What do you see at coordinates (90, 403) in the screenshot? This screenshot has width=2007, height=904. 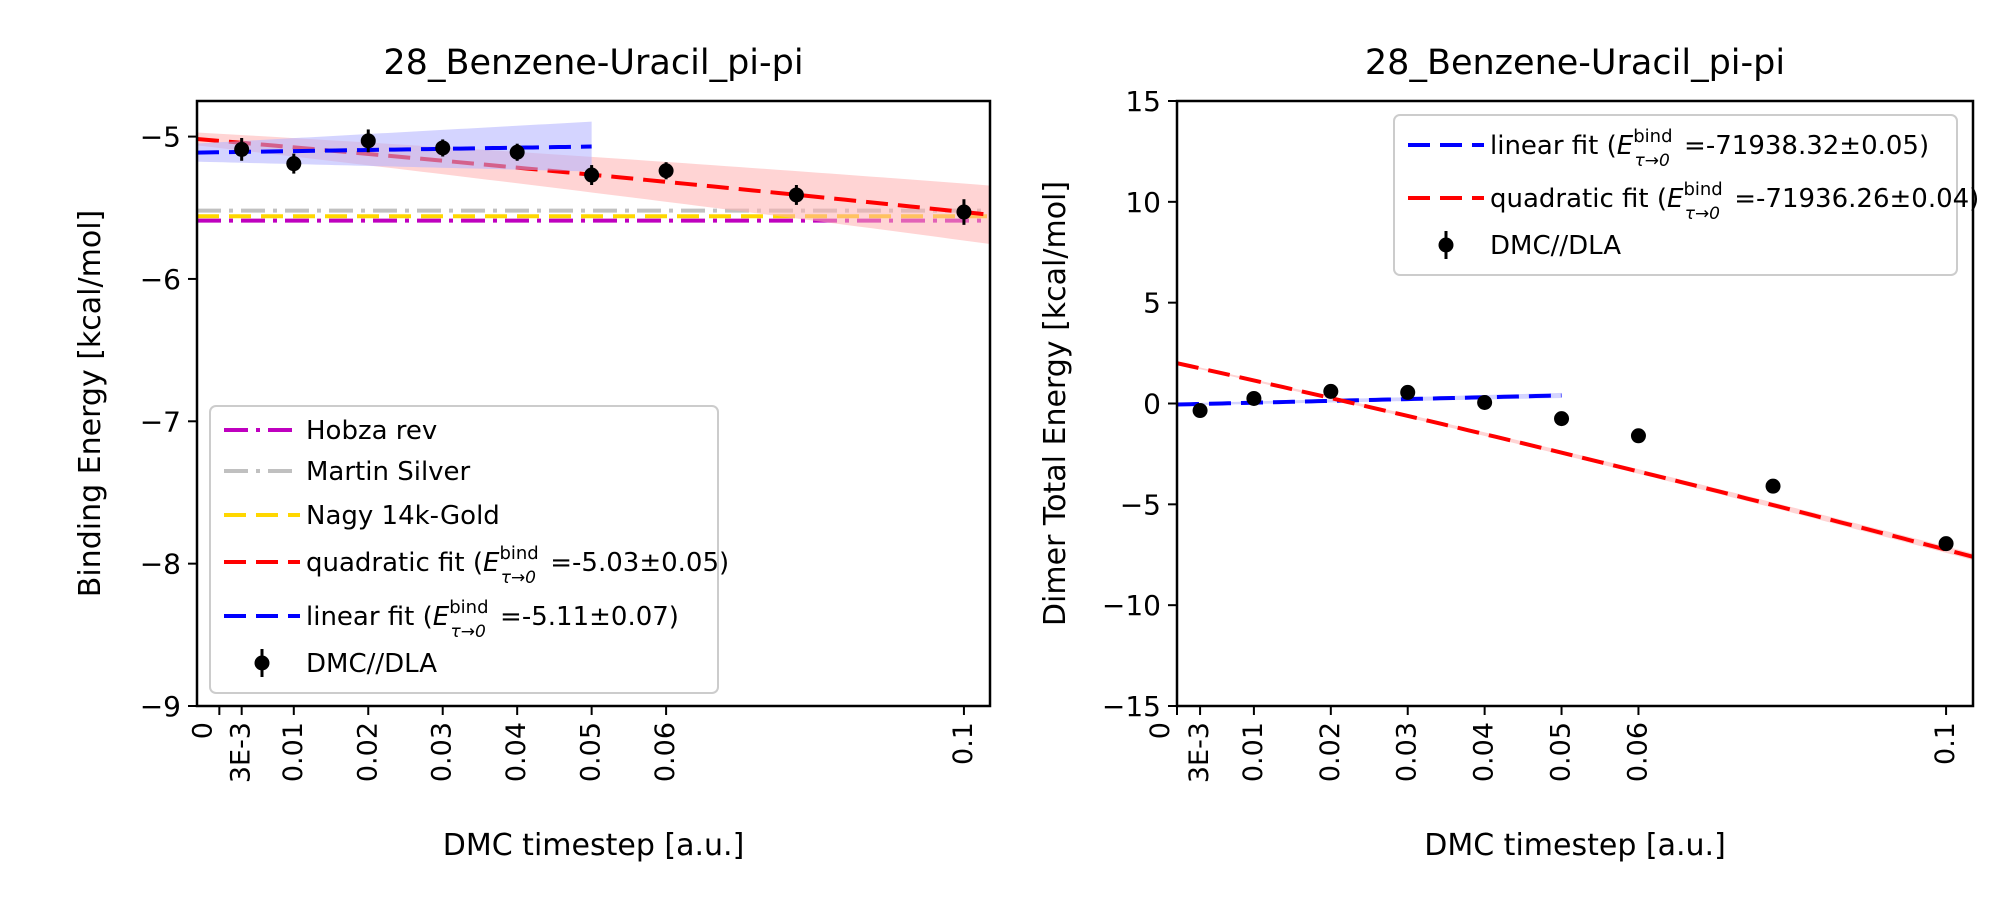 I see `y-axis-label: Binding Energy [kcal/mol]` at bounding box center [90, 403].